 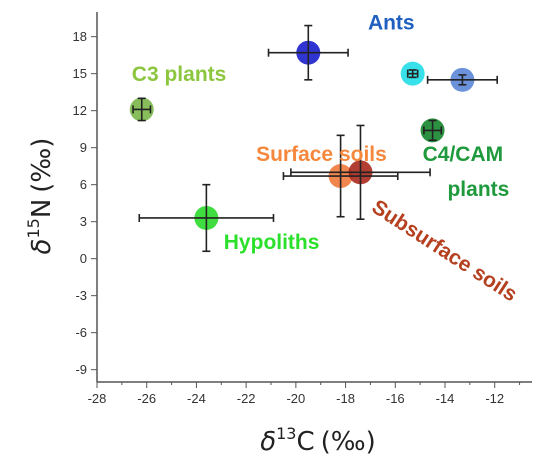 I want to click on annotation-label: plants, so click(x=478, y=189).